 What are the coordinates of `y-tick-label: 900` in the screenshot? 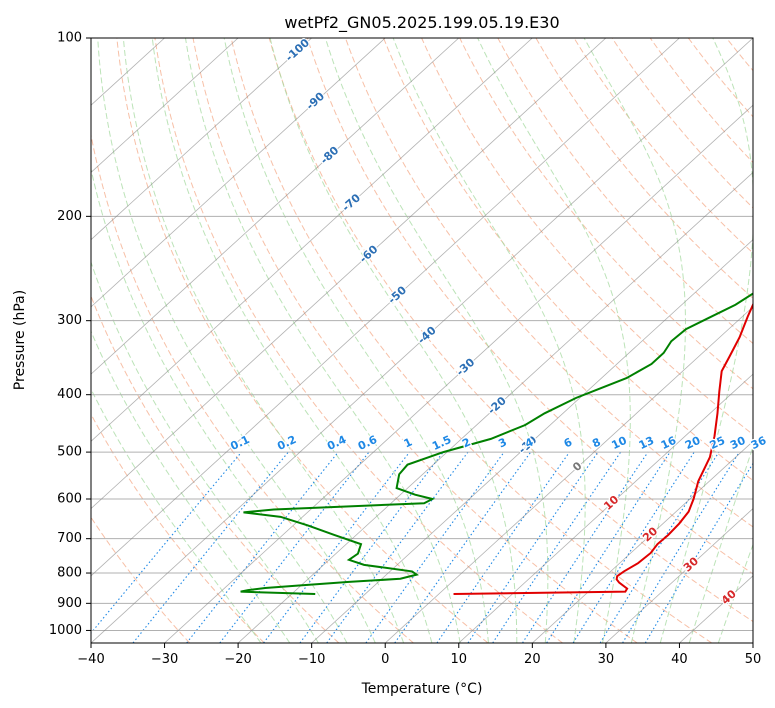 It's located at (69, 603).